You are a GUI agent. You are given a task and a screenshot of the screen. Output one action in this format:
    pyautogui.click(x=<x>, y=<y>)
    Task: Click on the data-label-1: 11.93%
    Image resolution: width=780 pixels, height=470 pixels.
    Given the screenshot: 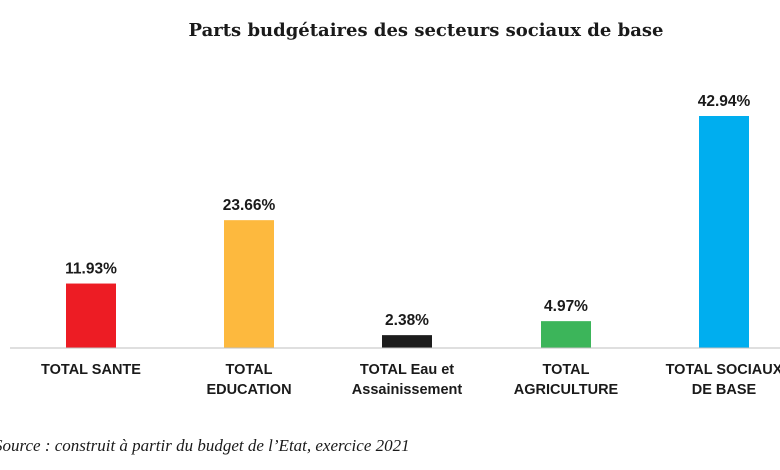 What is the action you would take?
    pyautogui.click(x=91, y=269)
    